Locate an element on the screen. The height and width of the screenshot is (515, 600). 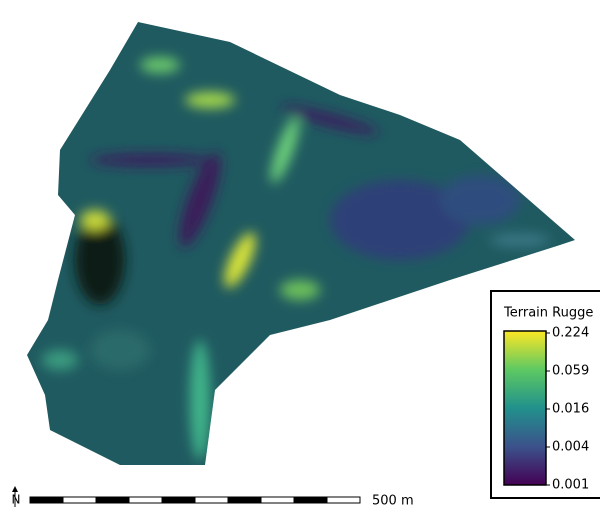
legend-tick-label: 0.059 is located at coordinates (570, 371).